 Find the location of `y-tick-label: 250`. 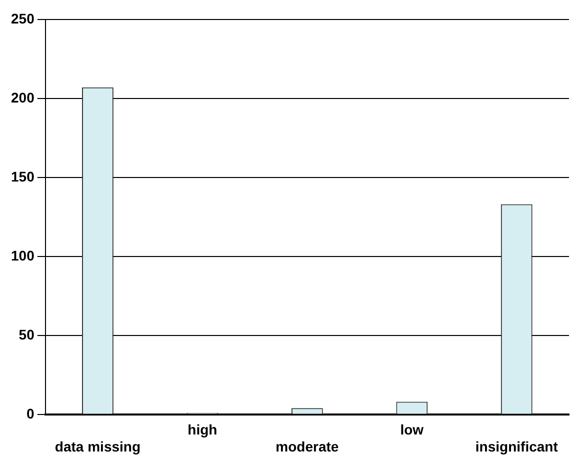

y-tick-label: 250 is located at coordinates (23, 18).